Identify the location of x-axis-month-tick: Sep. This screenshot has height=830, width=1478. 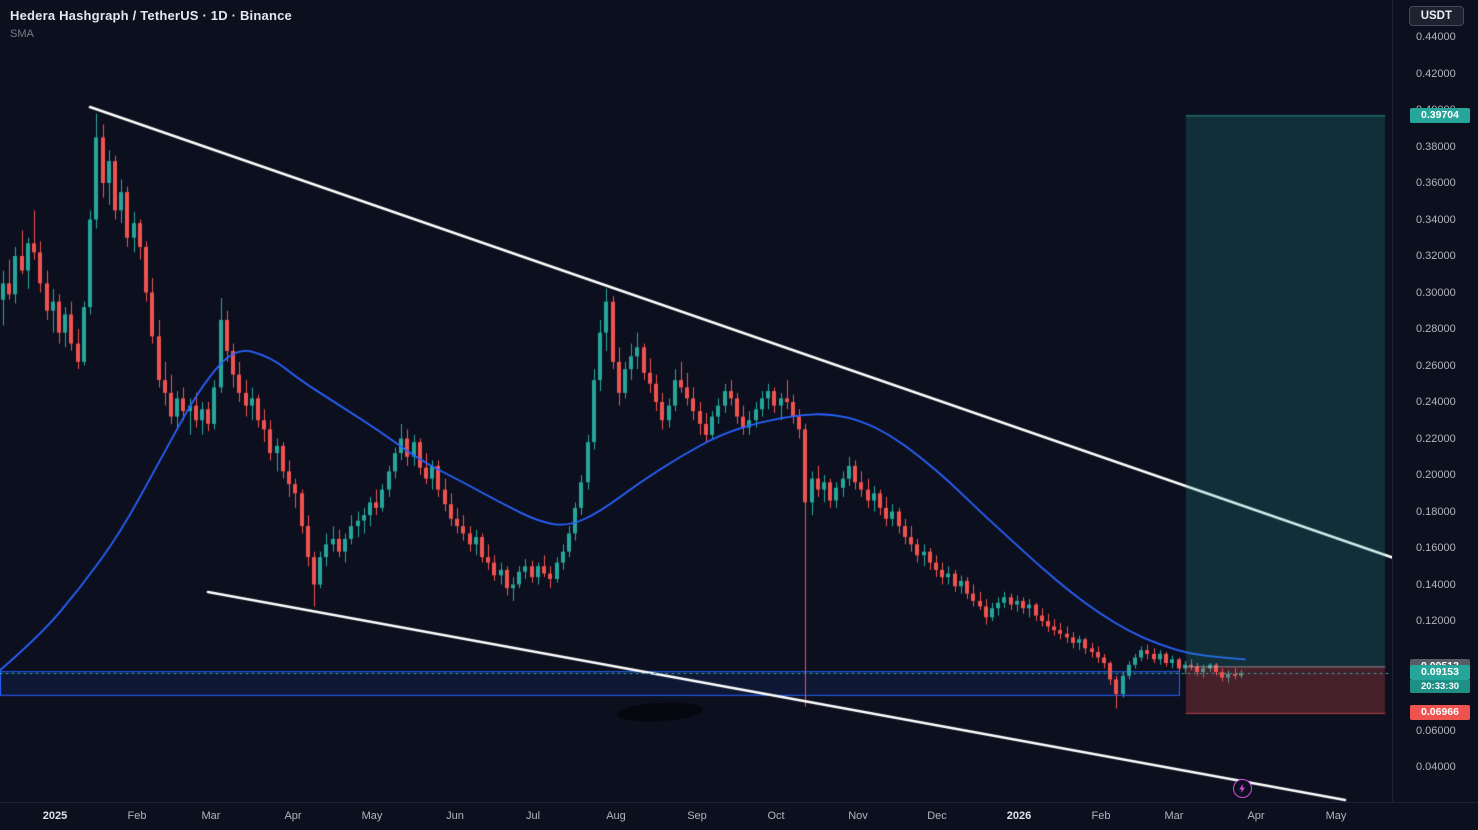
(697, 816).